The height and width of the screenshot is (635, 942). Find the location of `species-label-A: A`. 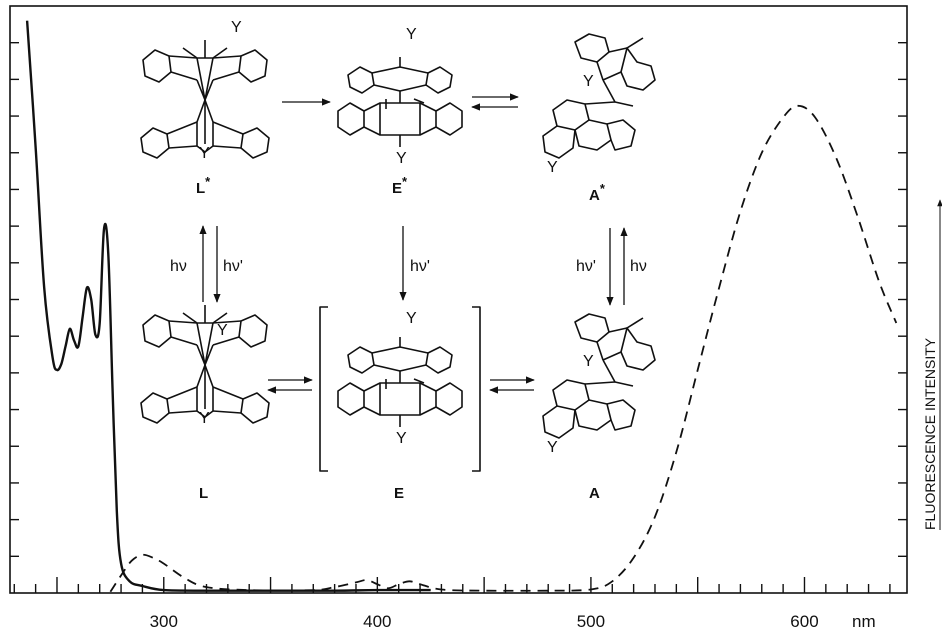

species-label-A: A is located at coordinates (594, 493).